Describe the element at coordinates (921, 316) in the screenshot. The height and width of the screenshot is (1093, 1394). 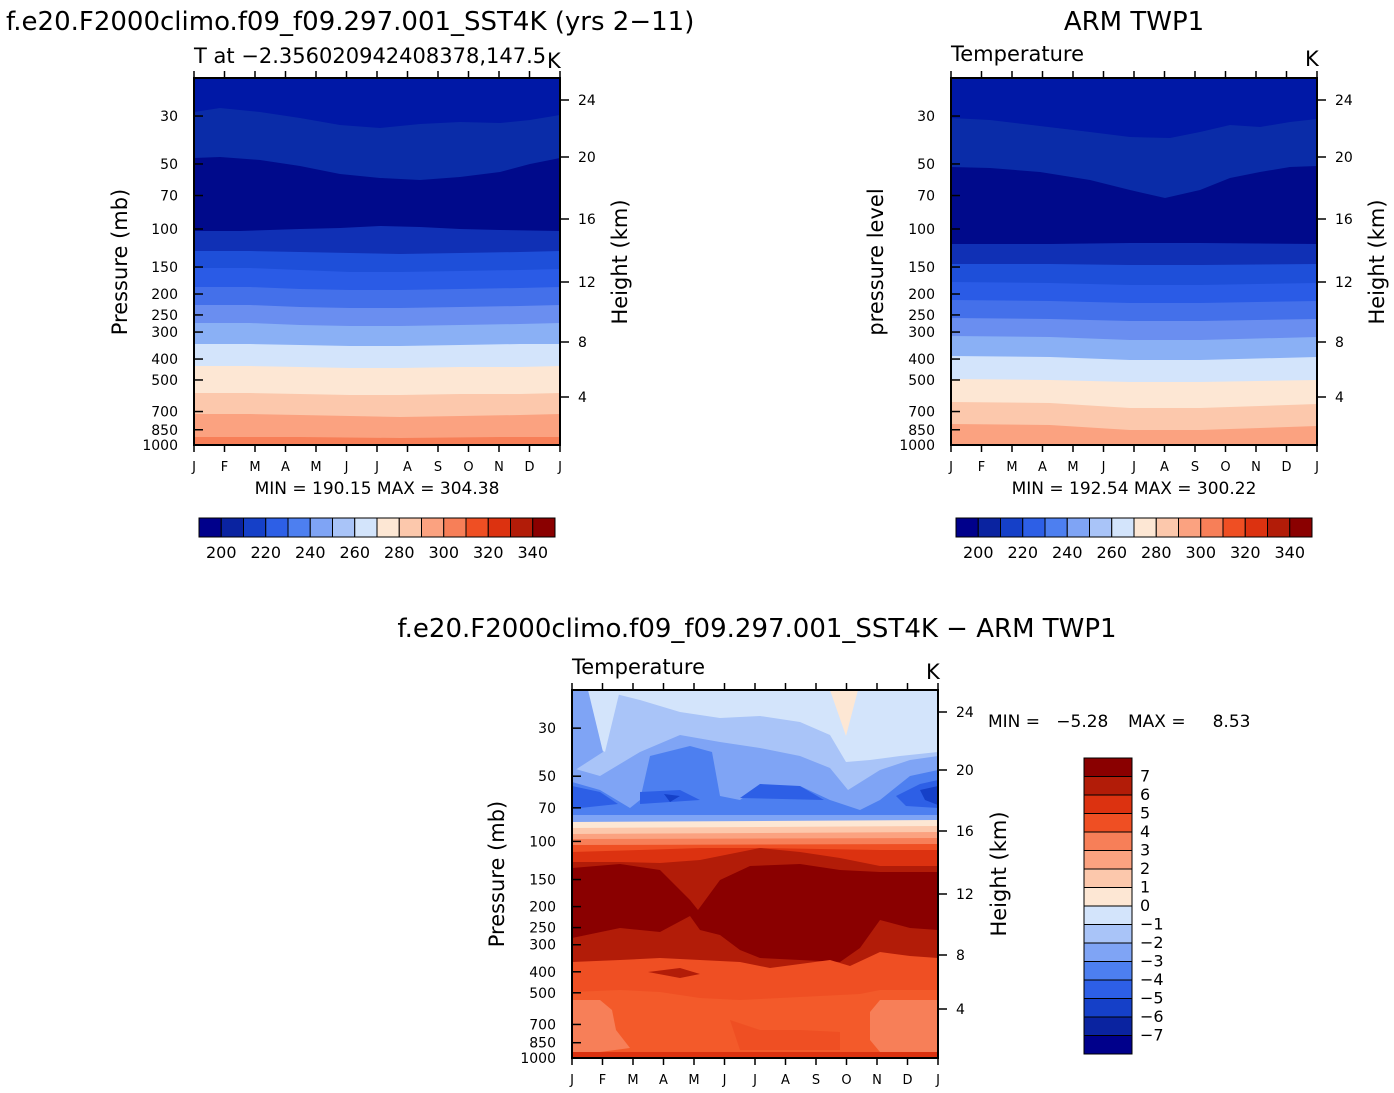
I see `pressure-tick-label: 250` at that location.